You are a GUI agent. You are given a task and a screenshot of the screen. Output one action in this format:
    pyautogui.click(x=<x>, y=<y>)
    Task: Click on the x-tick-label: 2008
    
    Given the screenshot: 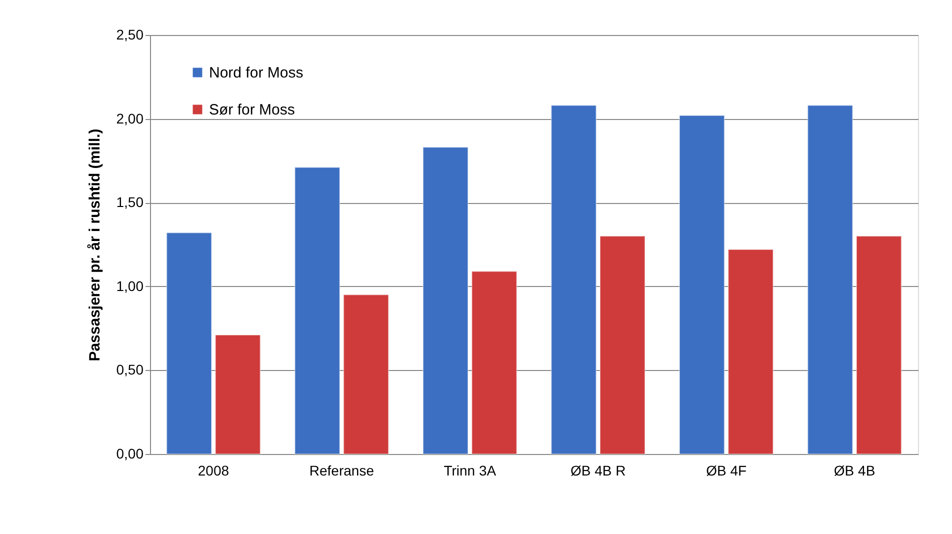 What is the action you would take?
    pyautogui.click(x=214, y=470)
    